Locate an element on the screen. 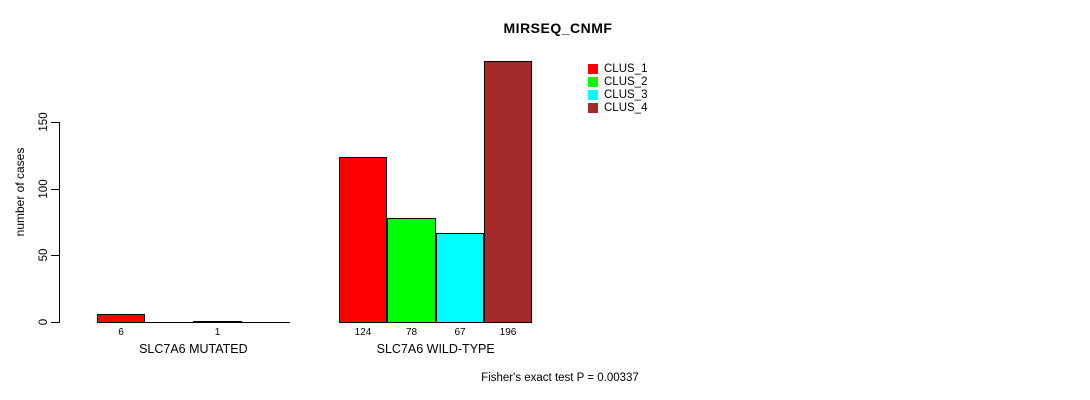 The image size is (1090, 400). bar-clus_4-mutated-zero is located at coordinates (266, 322).